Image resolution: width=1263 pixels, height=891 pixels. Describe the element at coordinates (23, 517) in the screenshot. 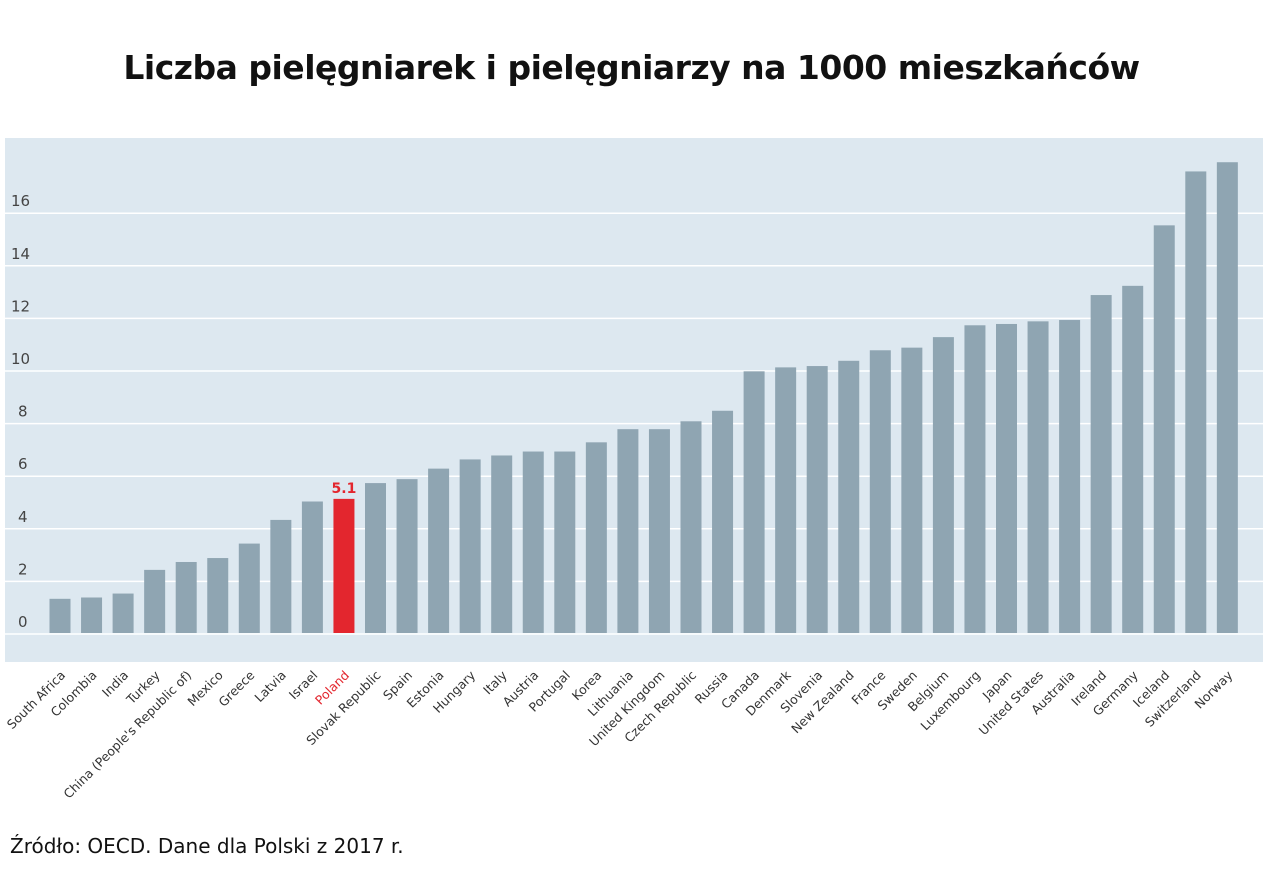

I see `y-tick-label: 4` at that location.